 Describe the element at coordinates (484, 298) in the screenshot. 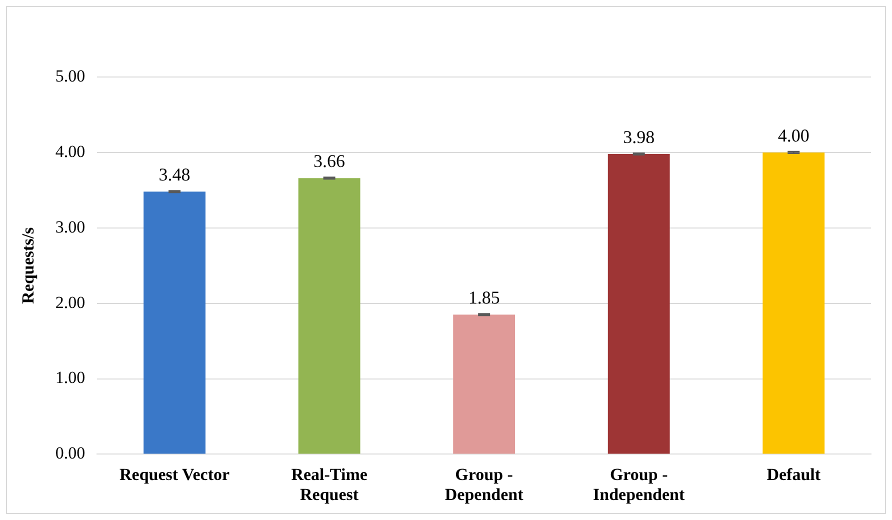

I see `data-label: 1.85` at that location.